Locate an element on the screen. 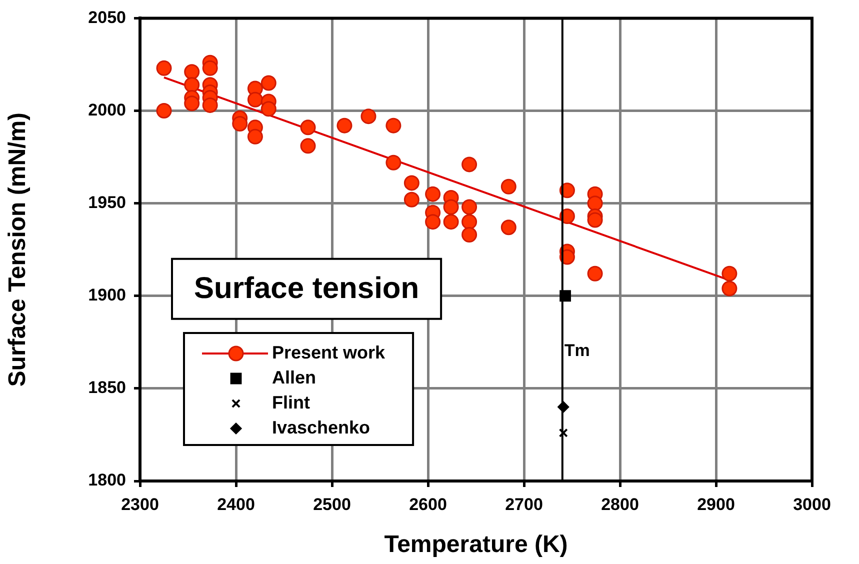  y-tick-label: 1850 is located at coordinates (107, 388).